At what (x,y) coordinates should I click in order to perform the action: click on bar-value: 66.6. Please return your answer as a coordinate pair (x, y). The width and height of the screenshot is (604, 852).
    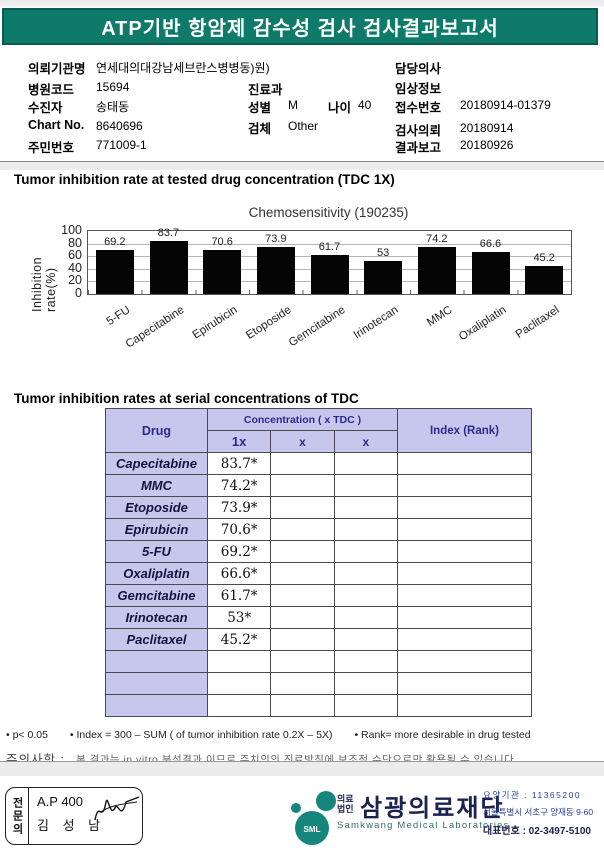
    Looking at the image, I should click on (490, 244).